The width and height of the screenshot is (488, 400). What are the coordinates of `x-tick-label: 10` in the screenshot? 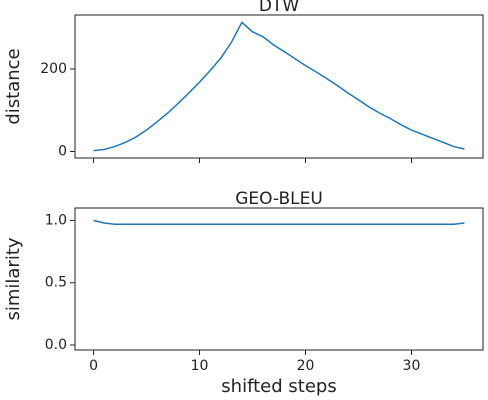 It's located at (200, 366).